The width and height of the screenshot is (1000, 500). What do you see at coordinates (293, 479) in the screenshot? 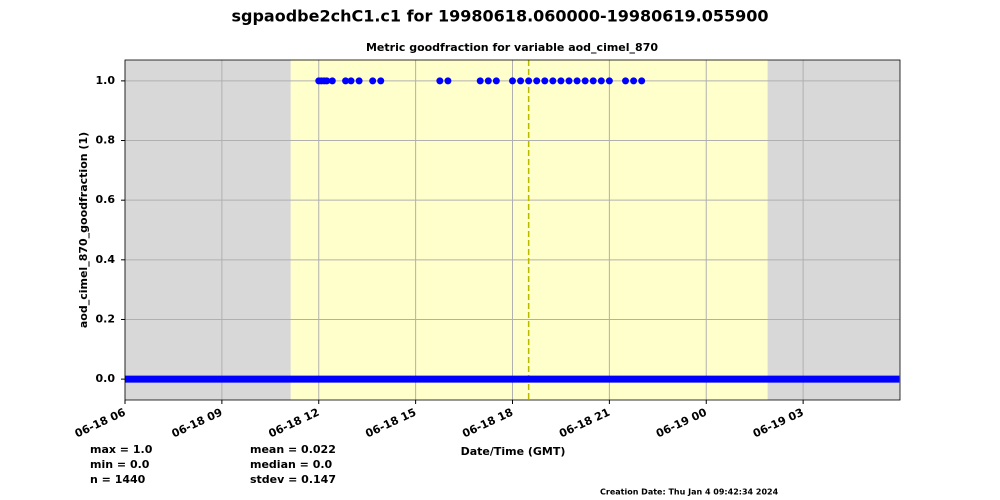
I see `stat: stdev = 0.147` at bounding box center [293, 479].